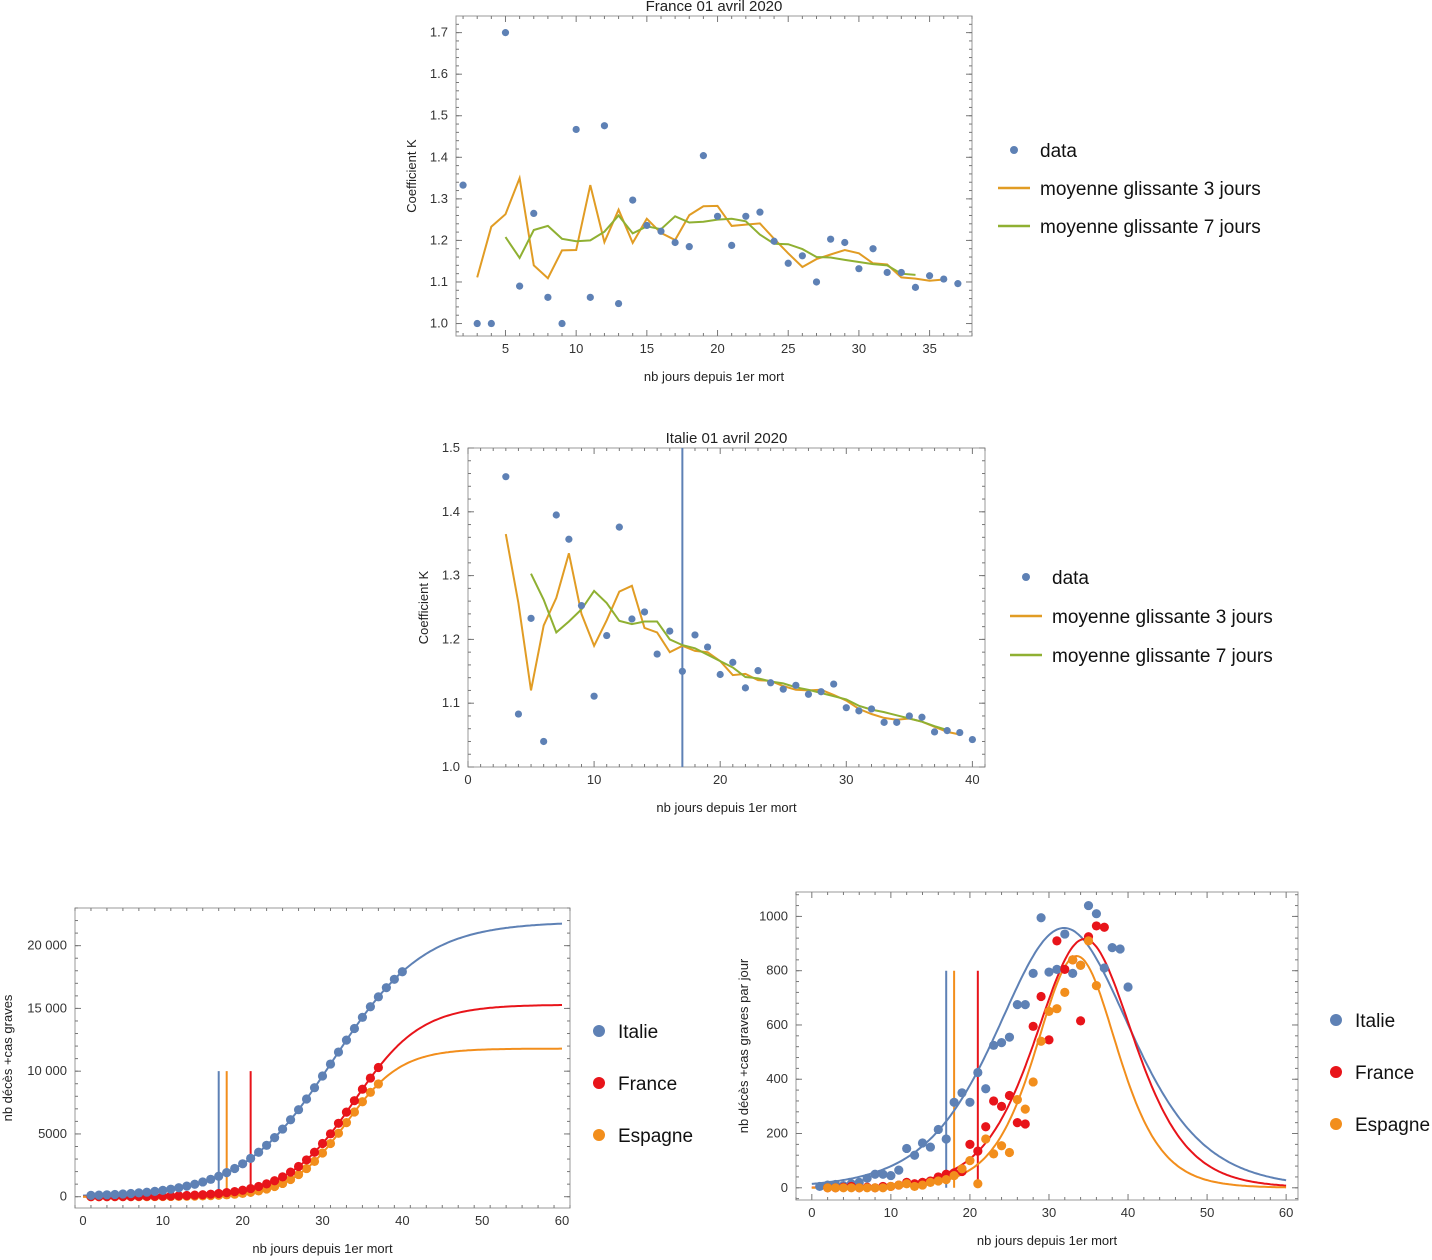 The height and width of the screenshot is (1260, 1432). Describe the element at coordinates (788, 348) in the screenshot. I see `x-tick-label: 25` at that location.